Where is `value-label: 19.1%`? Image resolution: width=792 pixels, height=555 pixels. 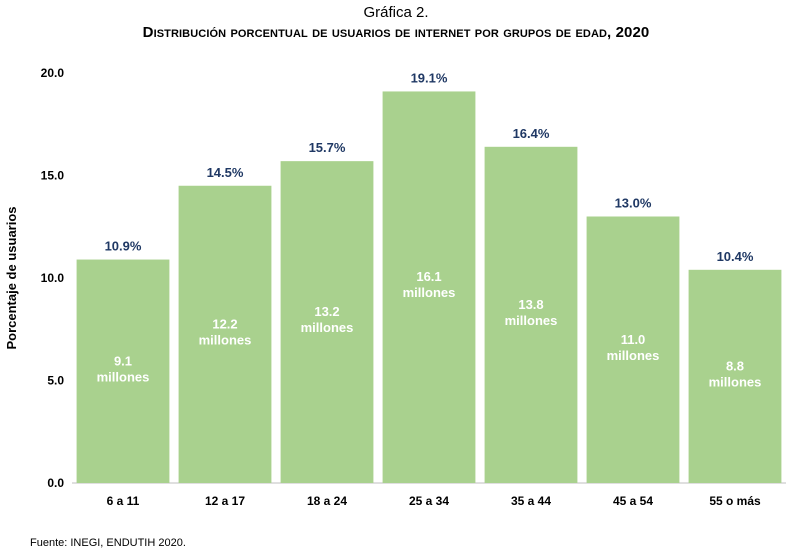
value-label: 19.1% is located at coordinates (429, 77).